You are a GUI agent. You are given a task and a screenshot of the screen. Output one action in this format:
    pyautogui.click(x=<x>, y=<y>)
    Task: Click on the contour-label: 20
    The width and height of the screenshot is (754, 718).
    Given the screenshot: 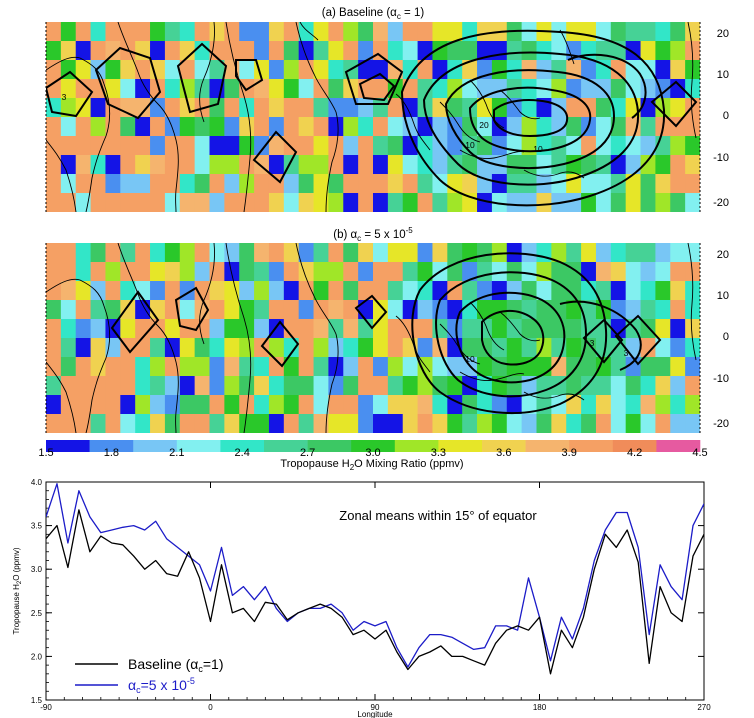 What is the action you would take?
    pyautogui.click(x=484, y=125)
    